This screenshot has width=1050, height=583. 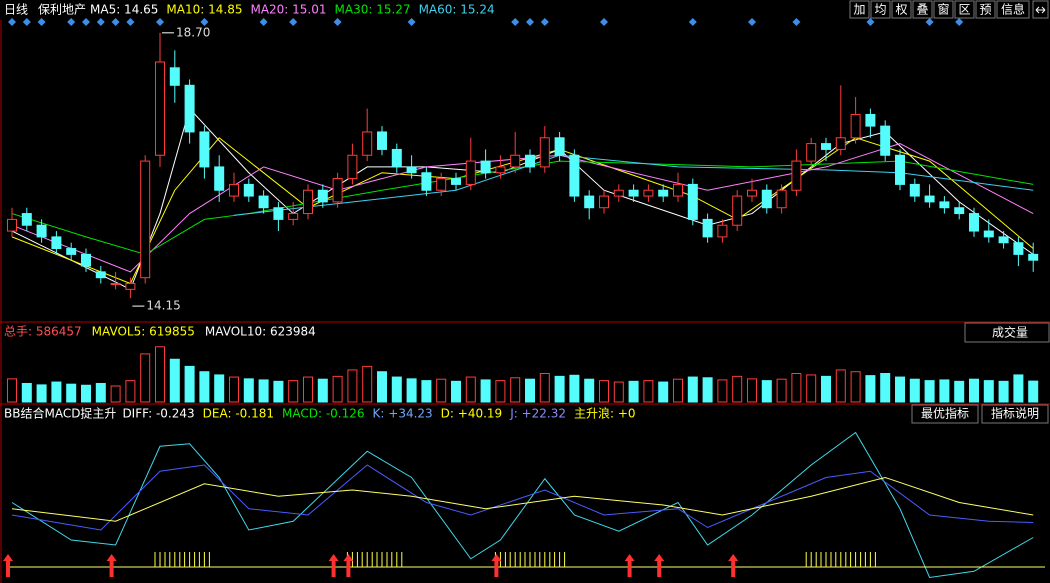 What do you see at coordinates (158, 414) in the screenshot?
I see `indicator-legend: DIFF: -0.243` at bounding box center [158, 414].